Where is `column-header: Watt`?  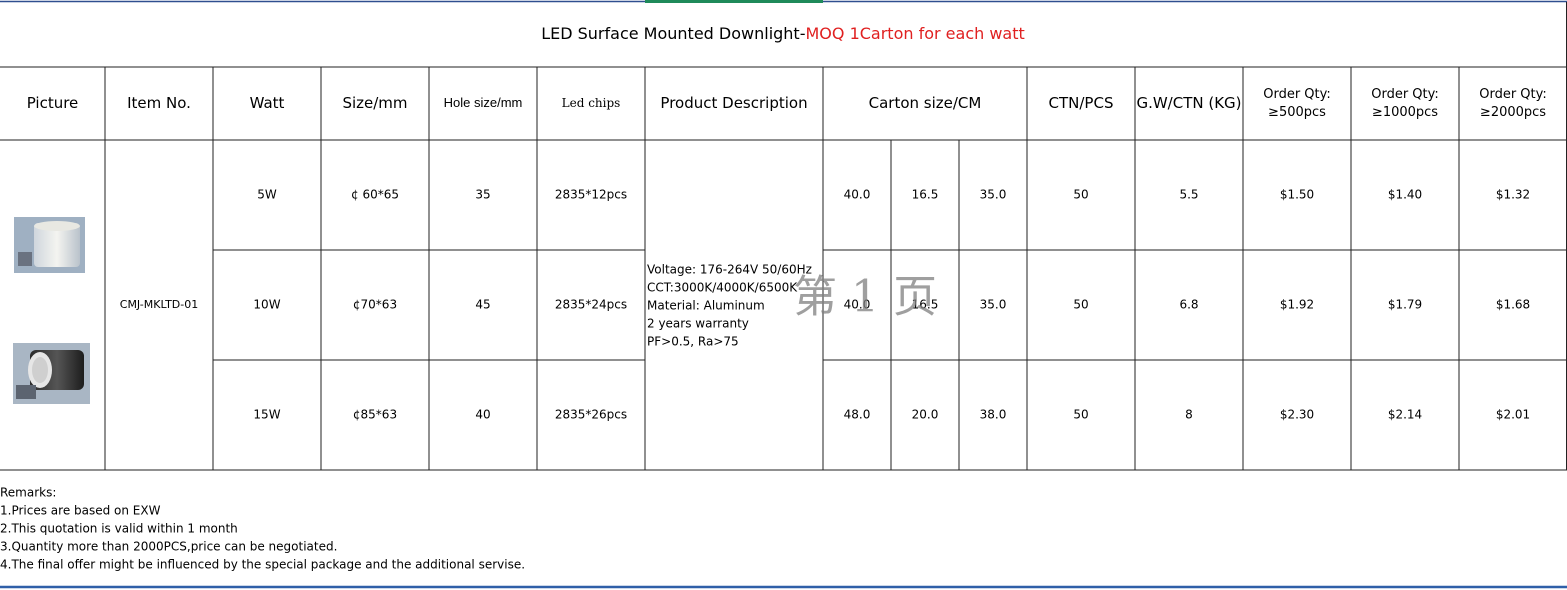 column-header: Watt is located at coordinates (267, 103).